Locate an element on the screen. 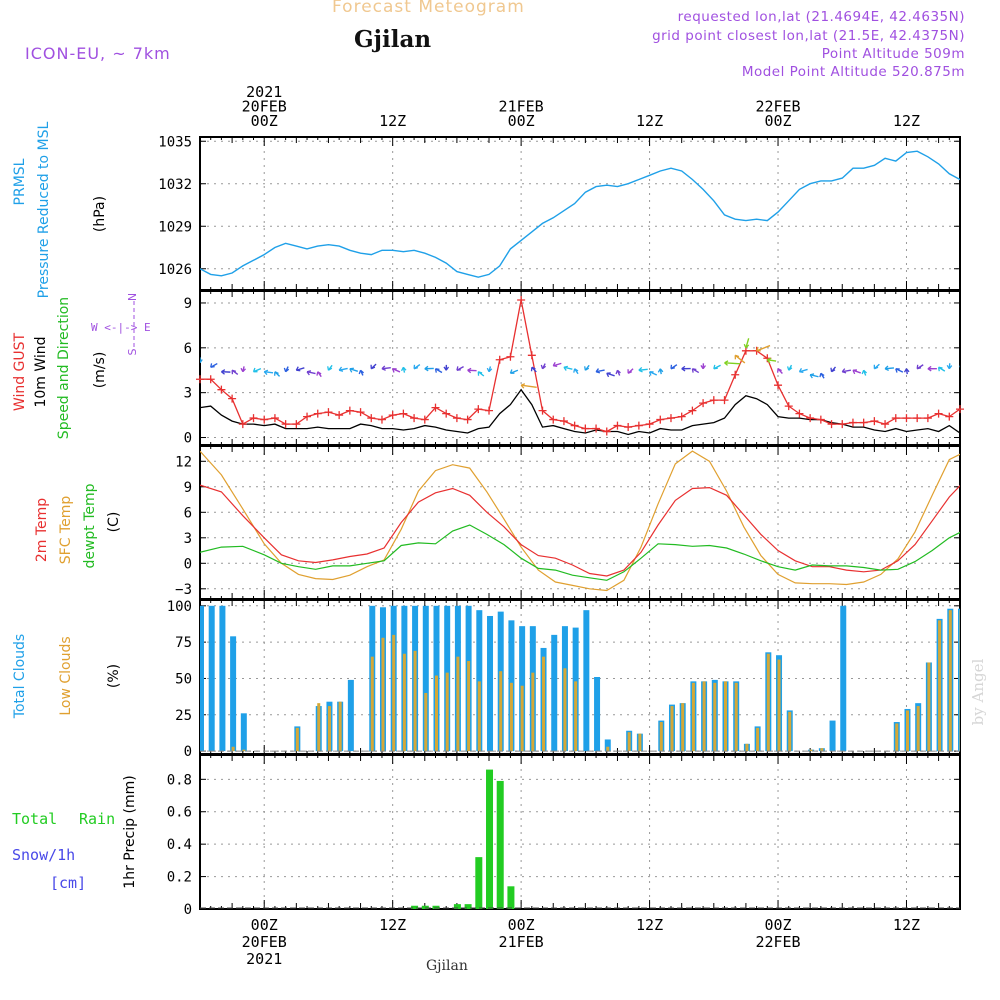 The image size is (1000, 1000). dewpoint-label: dewpt Temp is located at coordinates (90, 525).